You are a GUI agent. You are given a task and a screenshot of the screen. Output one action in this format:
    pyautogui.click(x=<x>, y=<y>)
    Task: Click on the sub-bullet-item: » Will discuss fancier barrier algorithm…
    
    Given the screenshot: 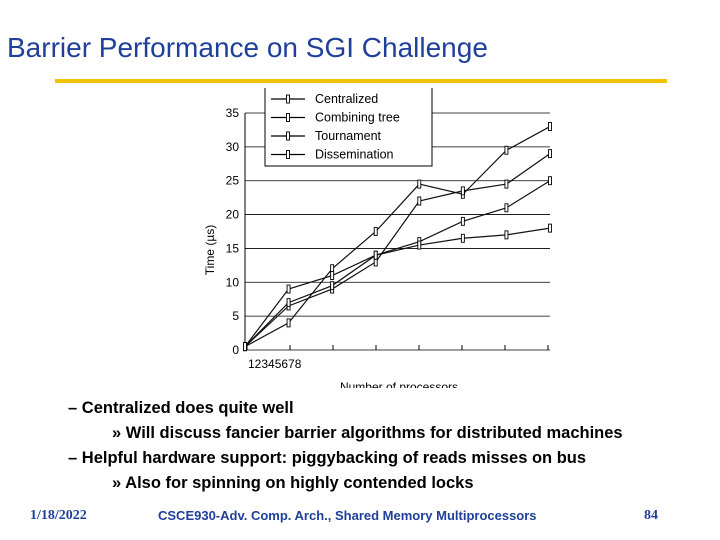 What is the action you would take?
    pyautogui.click(x=345, y=433)
    